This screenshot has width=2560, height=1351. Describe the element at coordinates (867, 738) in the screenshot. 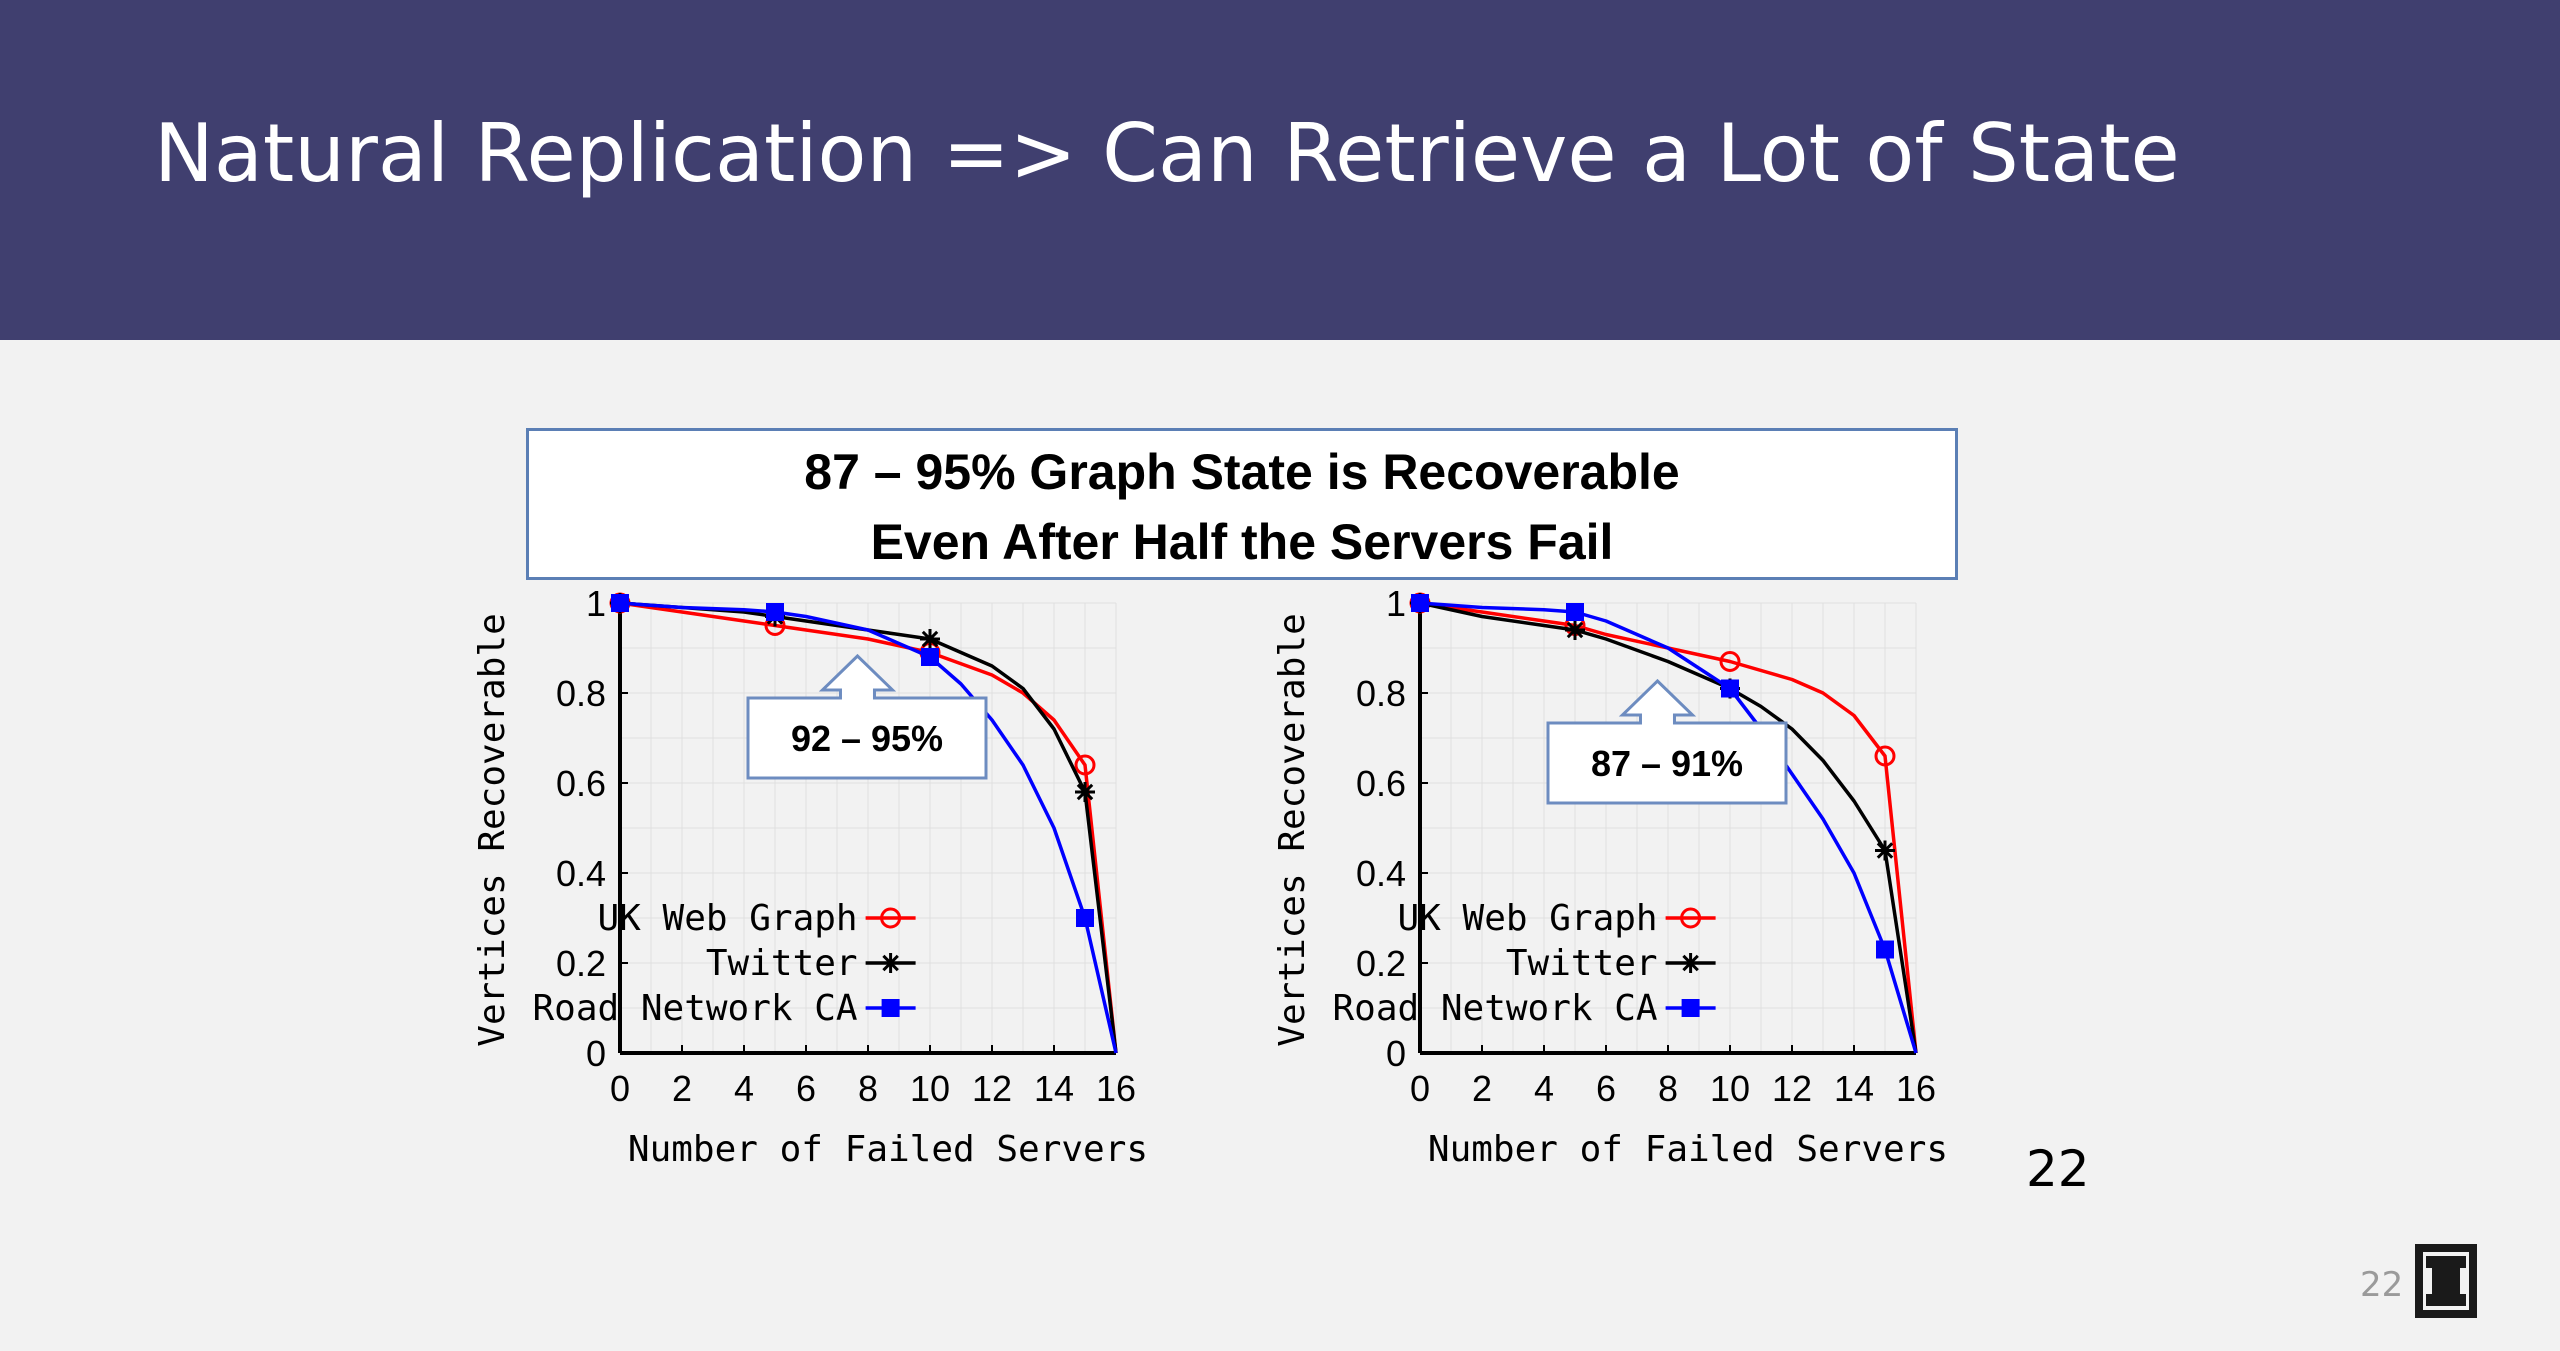

I see `annotation-label: 92 – 95%` at that location.